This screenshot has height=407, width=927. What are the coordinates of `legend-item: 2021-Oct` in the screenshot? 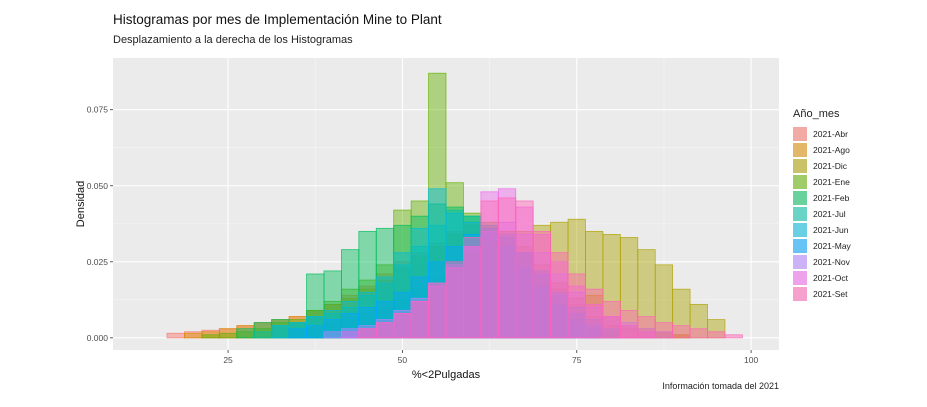 It's located at (822, 278).